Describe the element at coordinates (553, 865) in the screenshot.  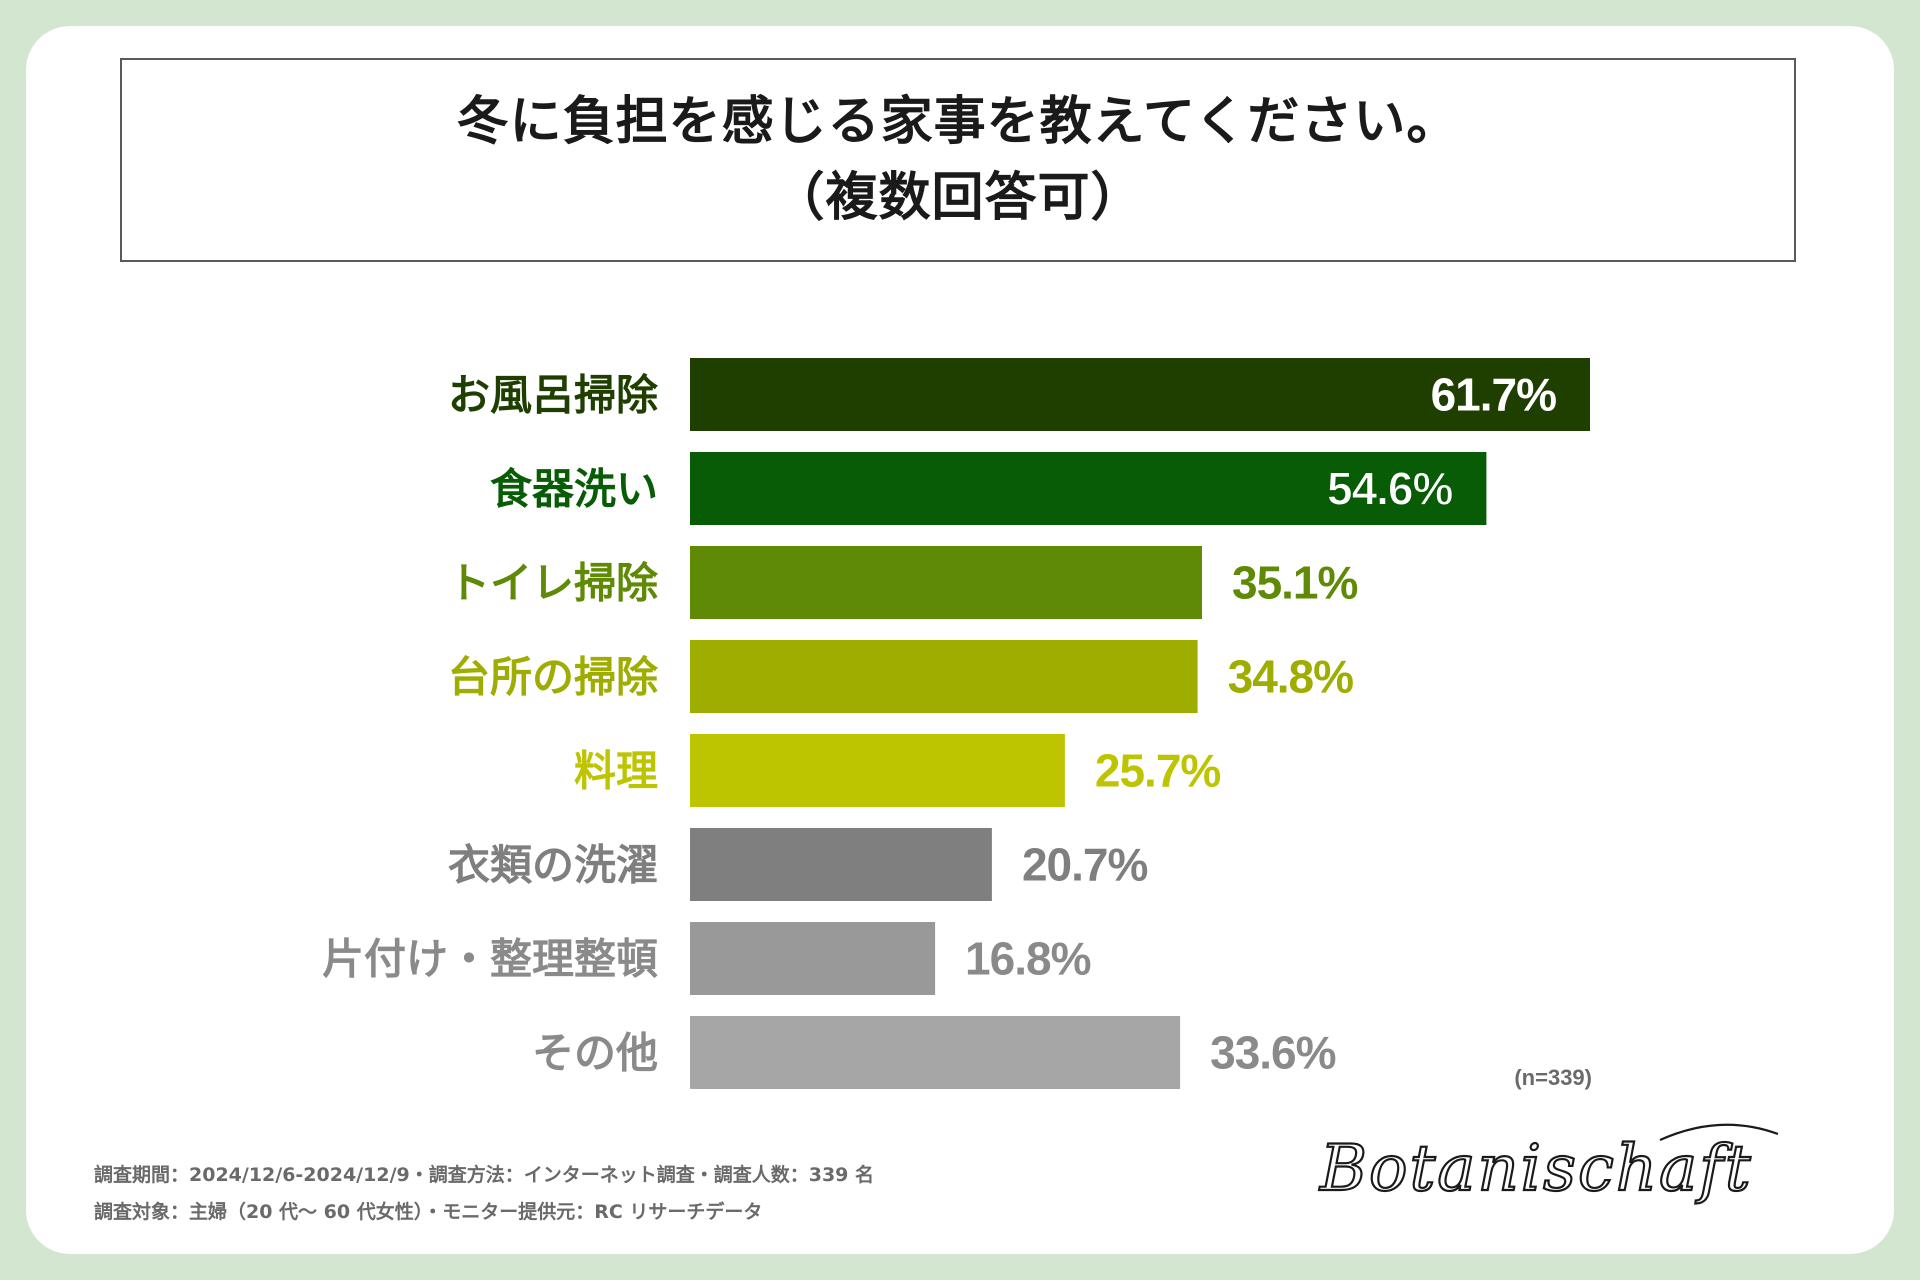
I see `category-label-6: 衣類の洗濯` at that location.